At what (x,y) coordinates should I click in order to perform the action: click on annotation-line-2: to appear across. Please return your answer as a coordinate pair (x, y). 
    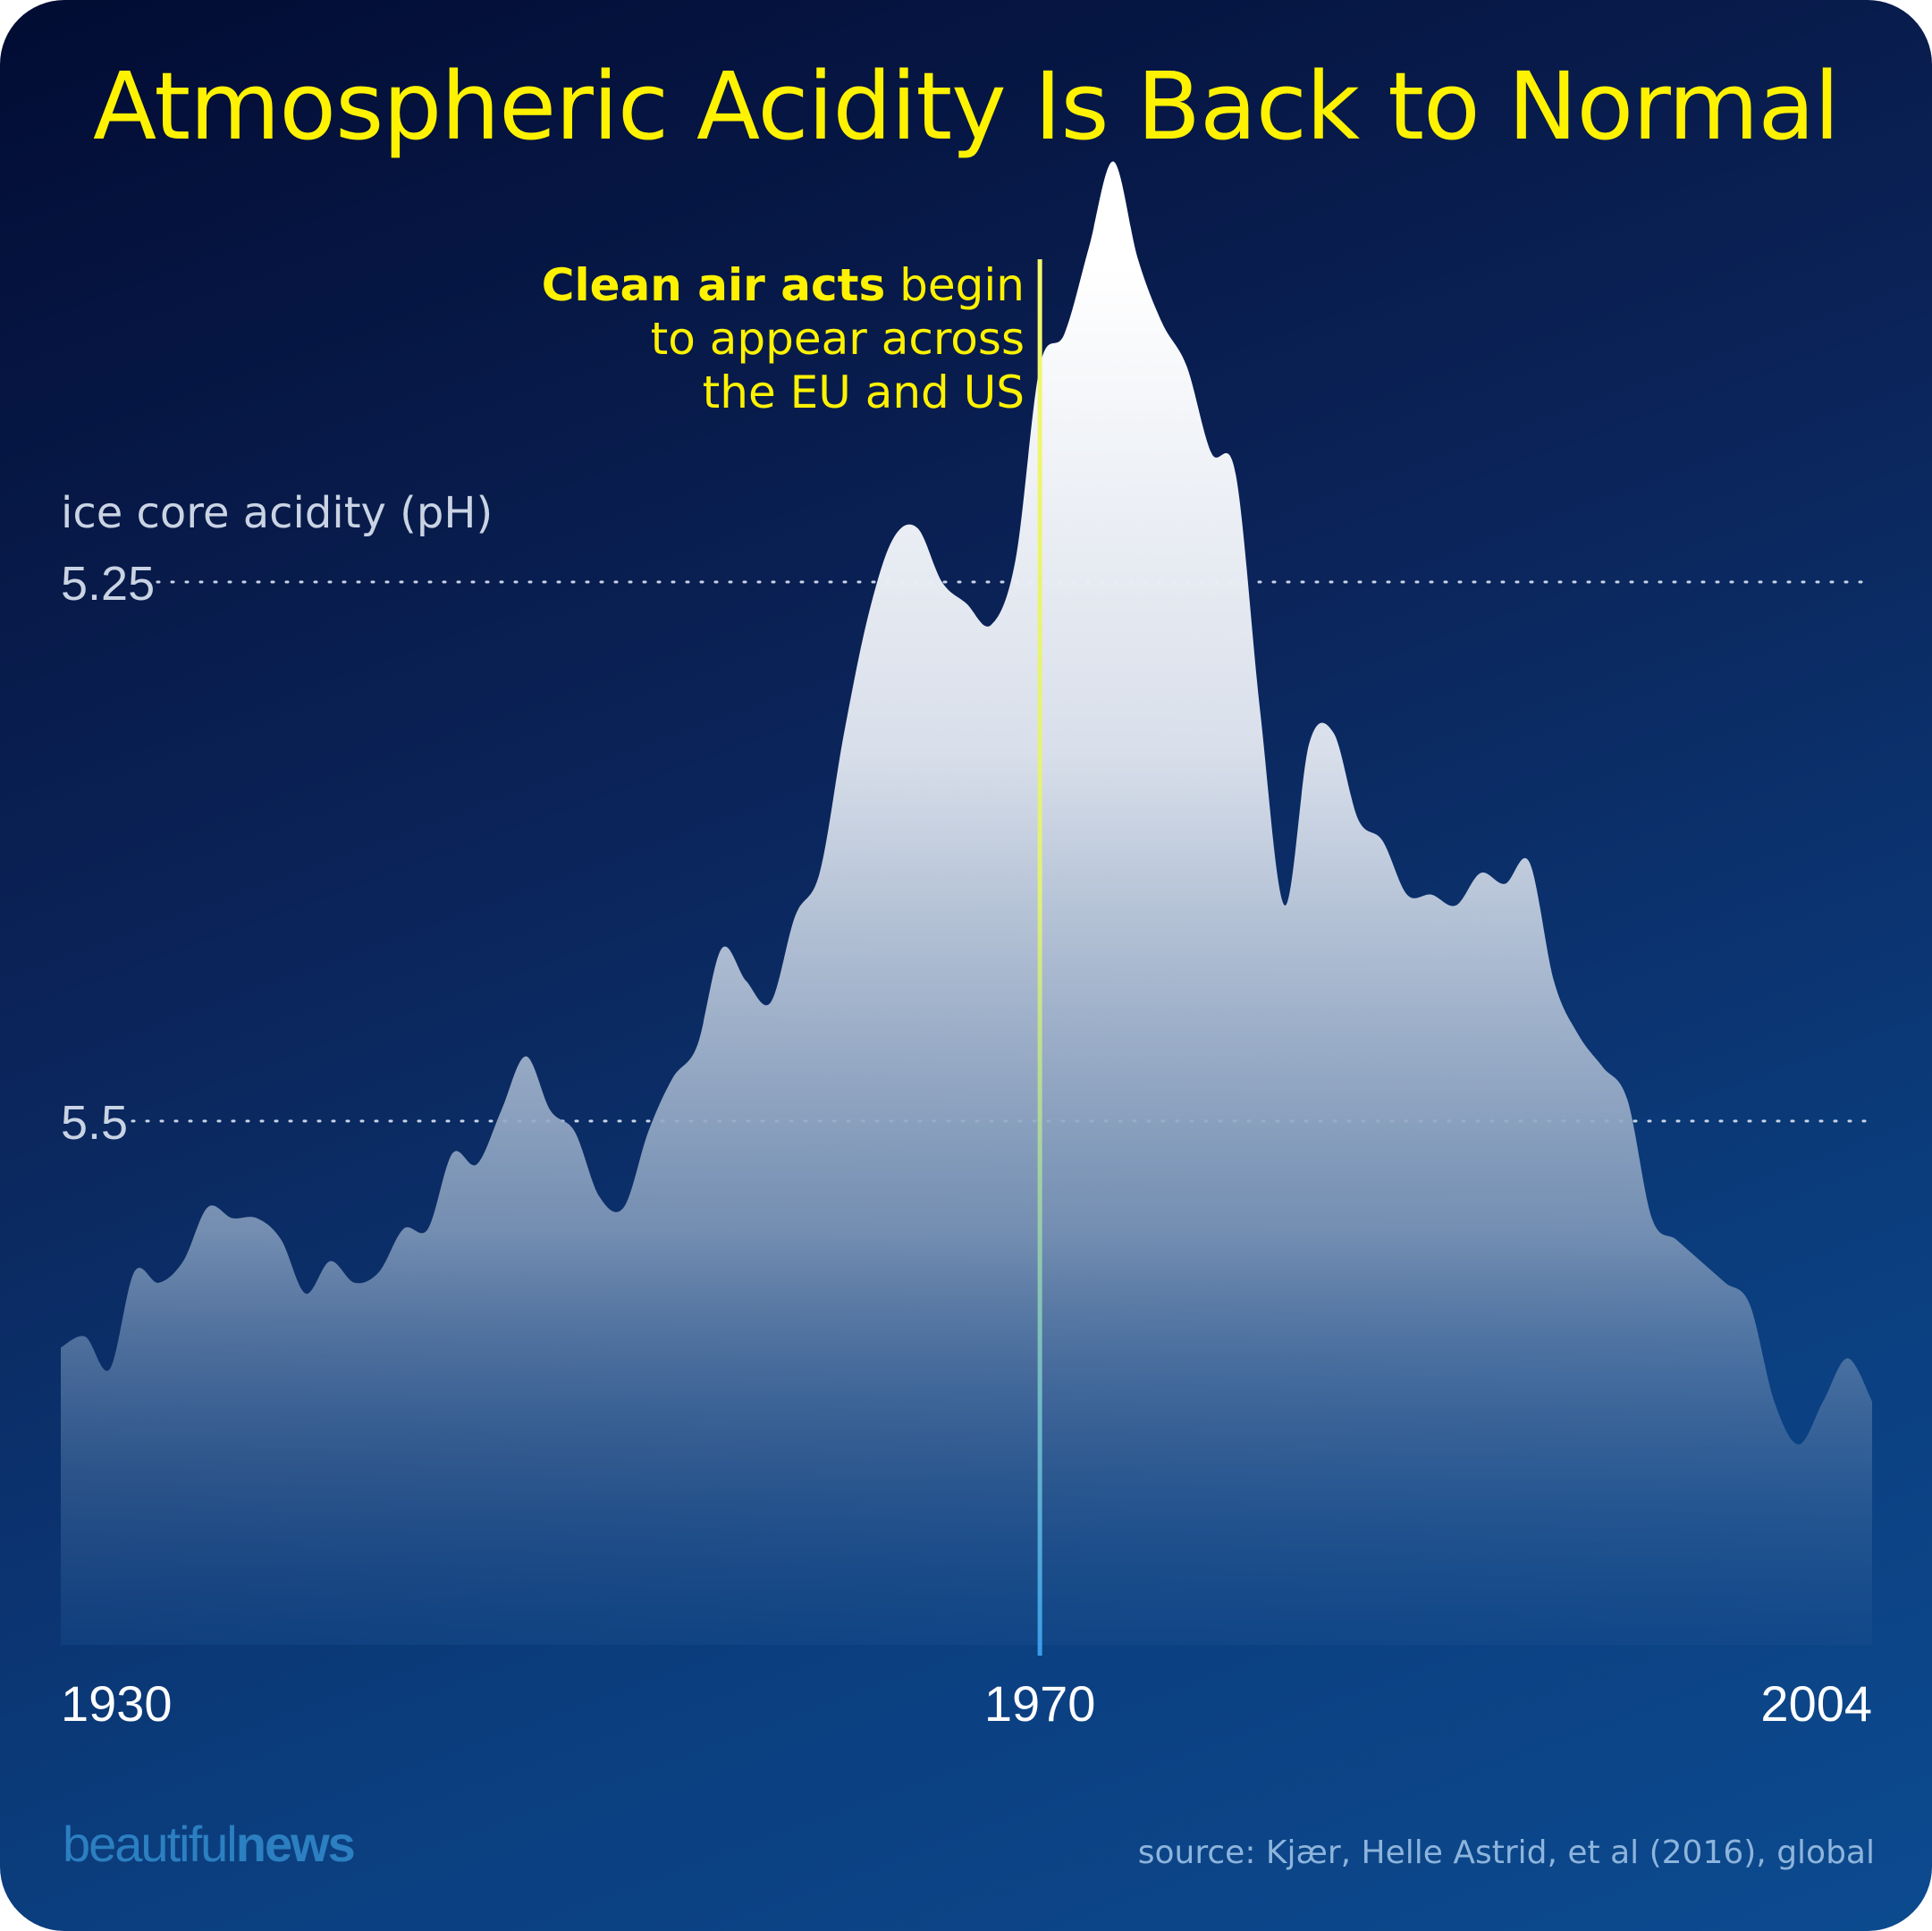
    Looking at the image, I should click on (838, 339).